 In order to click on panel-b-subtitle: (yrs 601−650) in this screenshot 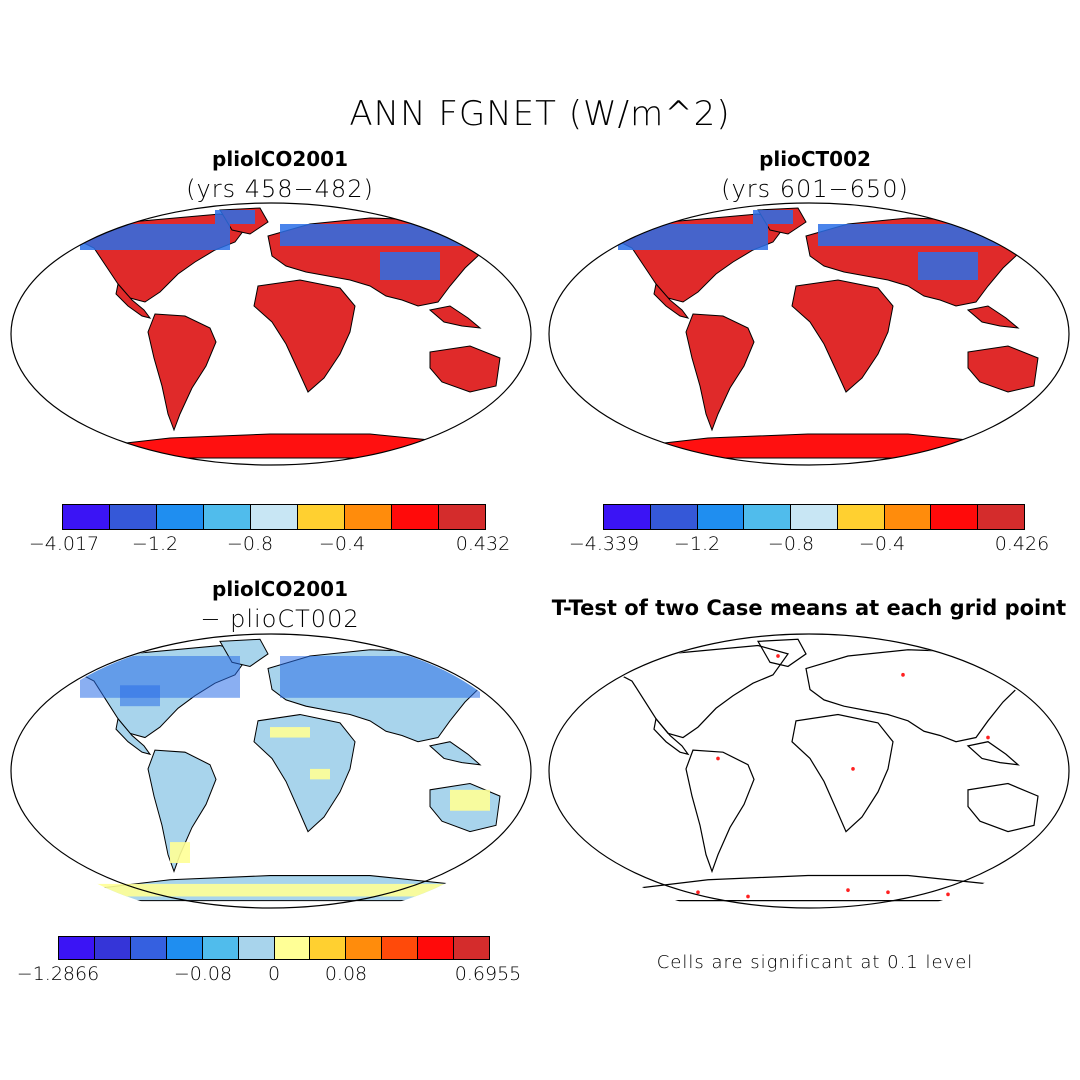, I will do `click(815, 189)`.